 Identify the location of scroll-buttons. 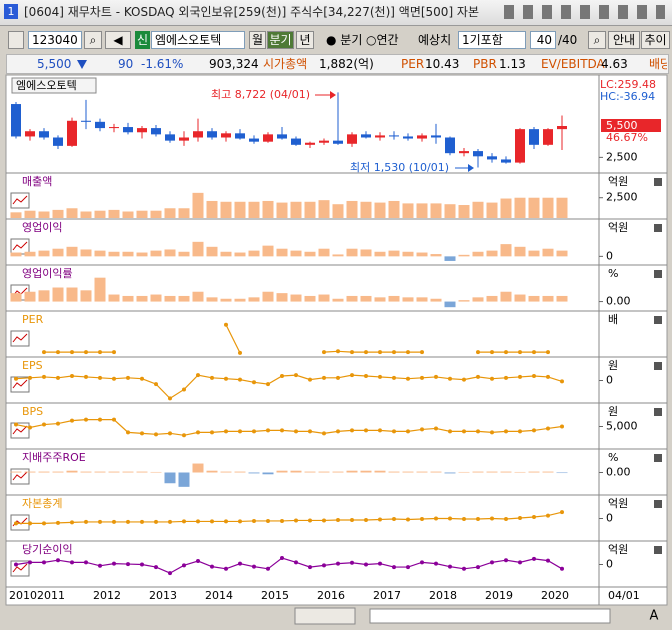
(325, 616).